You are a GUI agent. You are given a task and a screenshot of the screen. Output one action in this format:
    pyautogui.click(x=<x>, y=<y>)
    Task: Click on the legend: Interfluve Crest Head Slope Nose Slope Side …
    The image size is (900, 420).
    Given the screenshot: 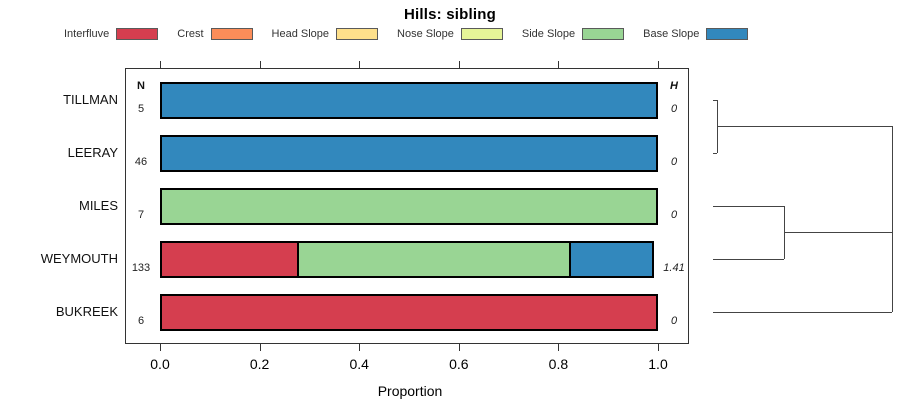 What is the action you would take?
    pyautogui.click(x=406, y=34)
    